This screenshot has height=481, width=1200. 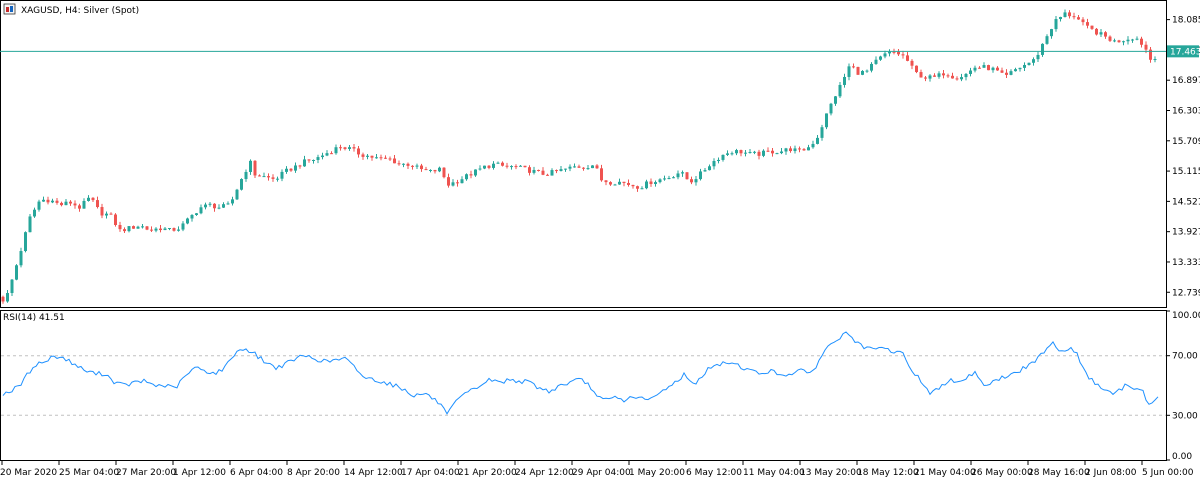 What do you see at coordinates (1186, 172) in the screenshot?
I see `price-tick-label: 15.115` at bounding box center [1186, 172].